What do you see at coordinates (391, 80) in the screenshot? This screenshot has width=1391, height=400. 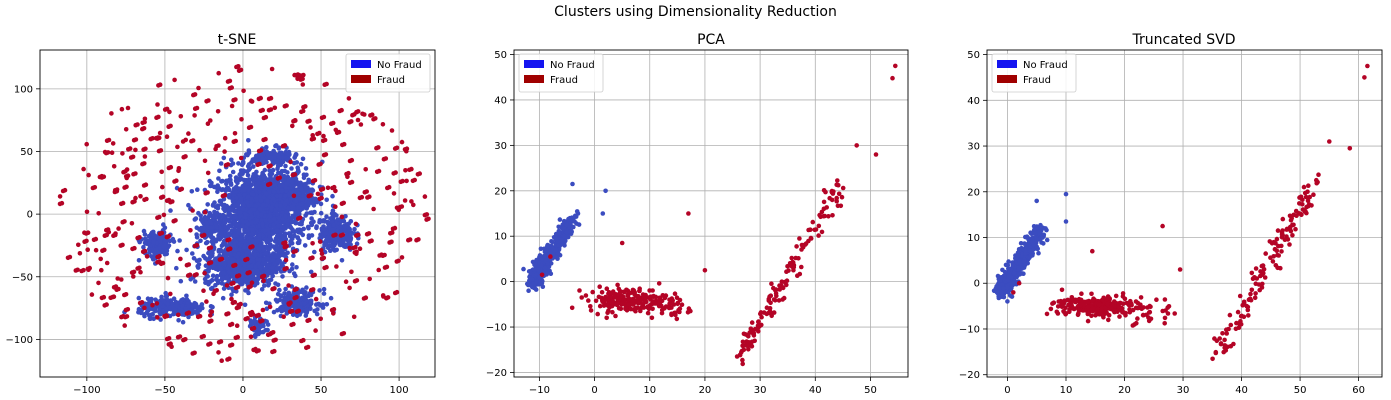 I see `tsne-legend-label: Fraud` at bounding box center [391, 80].